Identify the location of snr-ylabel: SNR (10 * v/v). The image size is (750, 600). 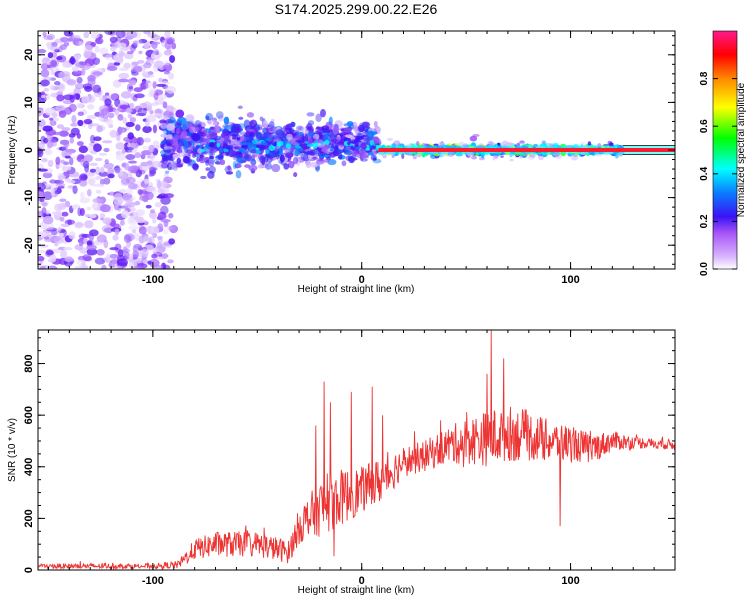
(12, 450).